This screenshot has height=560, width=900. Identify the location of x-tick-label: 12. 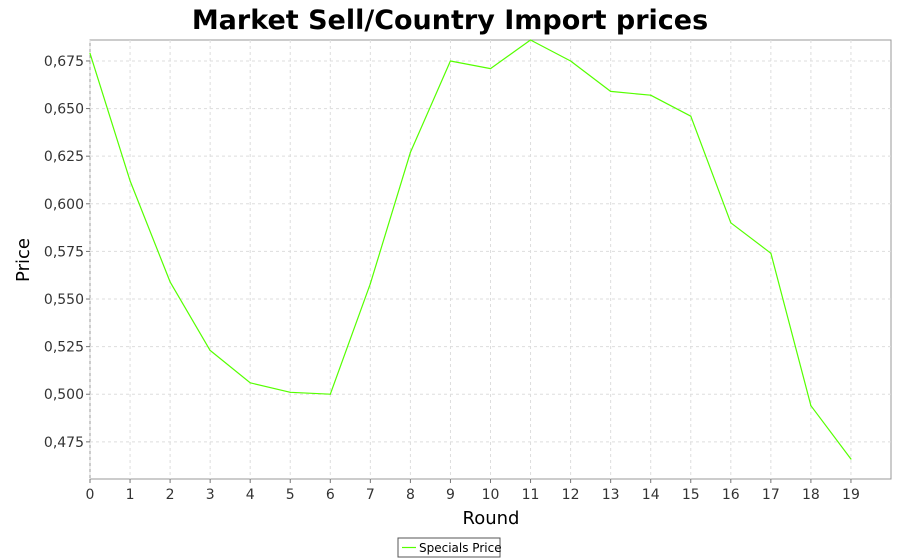
(571, 495).